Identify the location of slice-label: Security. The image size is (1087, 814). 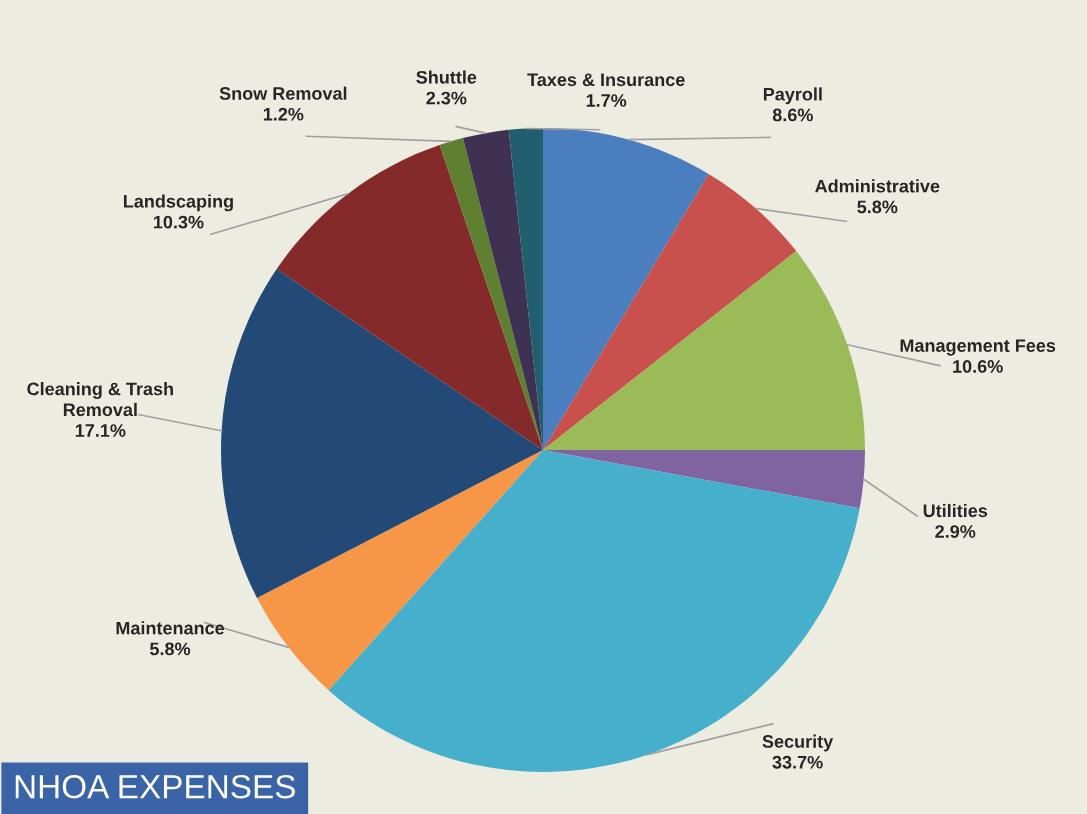
(798, 743).